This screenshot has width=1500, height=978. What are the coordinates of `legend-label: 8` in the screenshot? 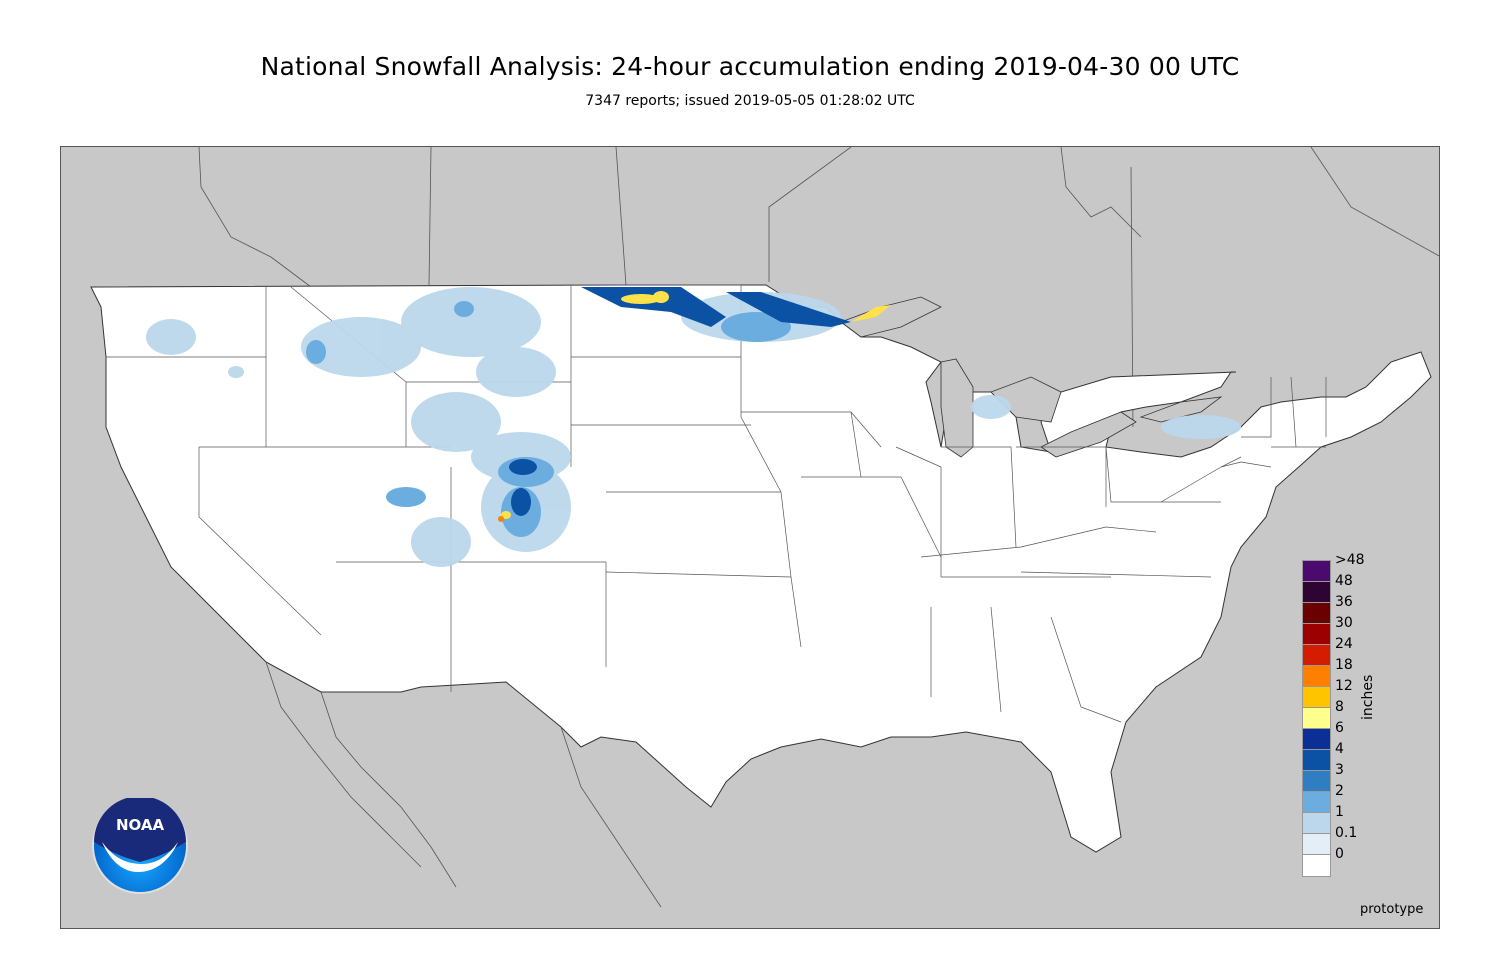 It's located at (1339, 707).